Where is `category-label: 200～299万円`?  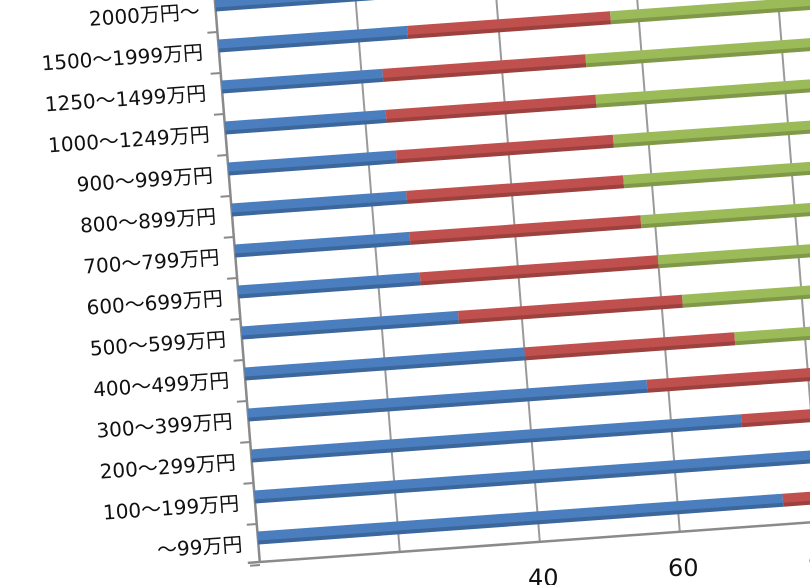 category-label: 200～299万円 is located at coordinates (168, 466).